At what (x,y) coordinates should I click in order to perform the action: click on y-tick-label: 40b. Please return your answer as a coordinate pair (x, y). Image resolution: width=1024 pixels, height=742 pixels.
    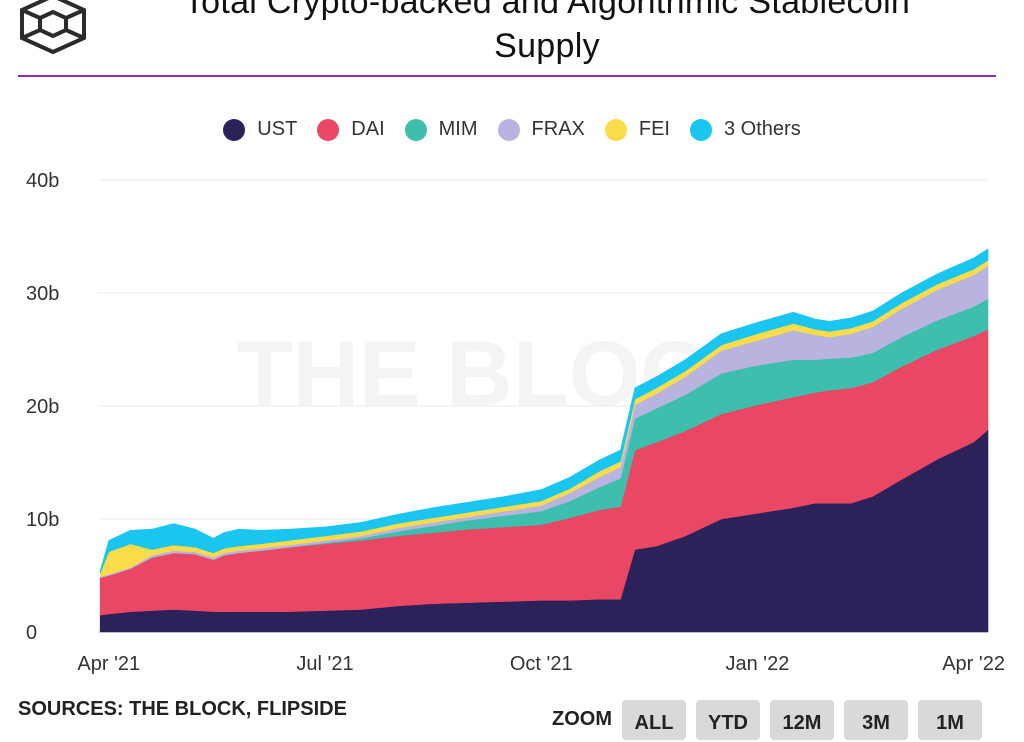
    Looking at the image, I should click on (42, 181).